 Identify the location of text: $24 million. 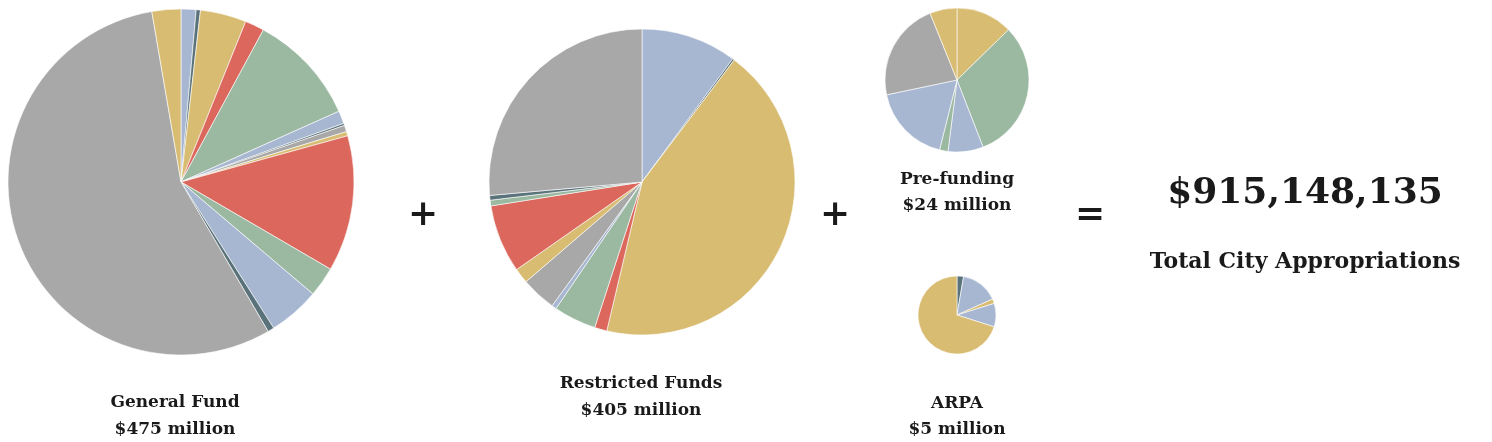
(957, 204).